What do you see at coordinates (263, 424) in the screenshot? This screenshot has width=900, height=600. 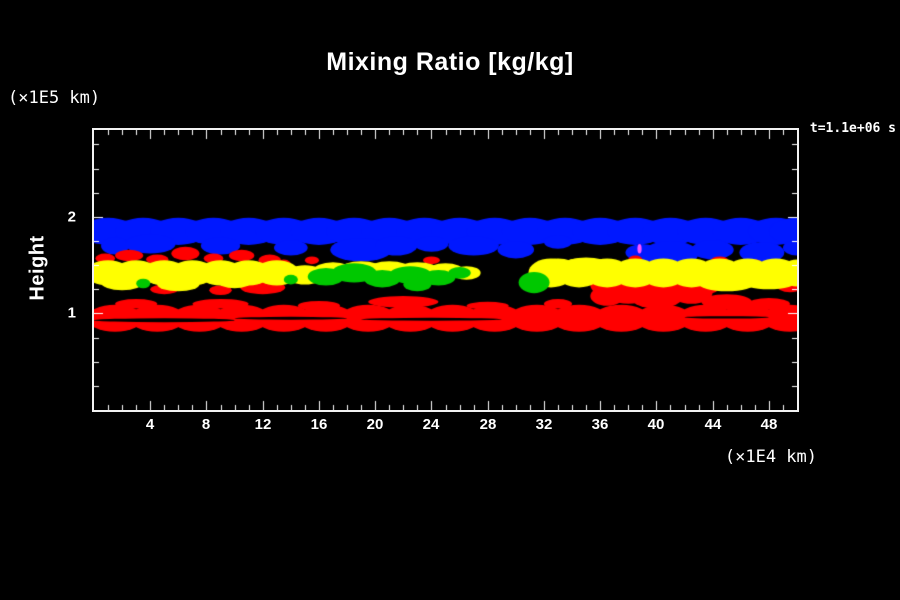 I see `x-tick-label: 12` at bounding box center [263, 424].